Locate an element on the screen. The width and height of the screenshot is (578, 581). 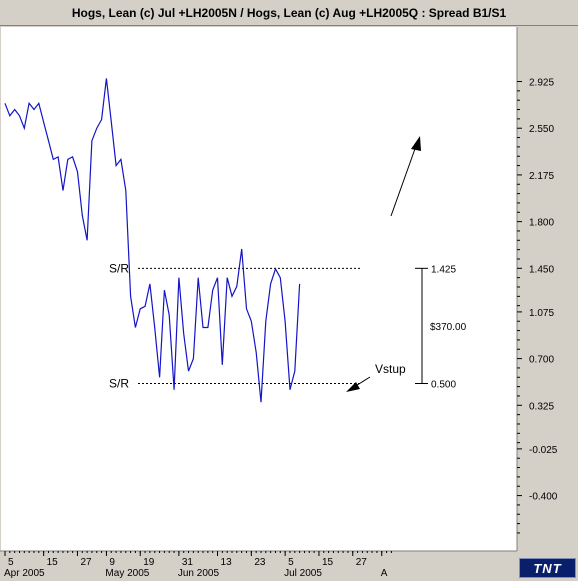
x-month-label: May 2005 is located at coordinates (127, 573).